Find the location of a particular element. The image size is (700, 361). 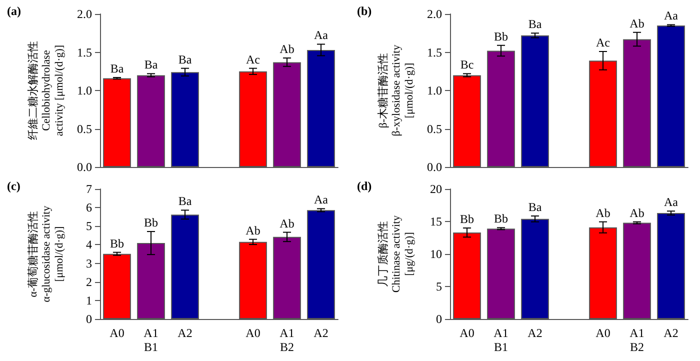

y-axis-title: 几丁质酶活性 Chitinase activity [μg/(d·g)] is located at coordinates (396, 253).